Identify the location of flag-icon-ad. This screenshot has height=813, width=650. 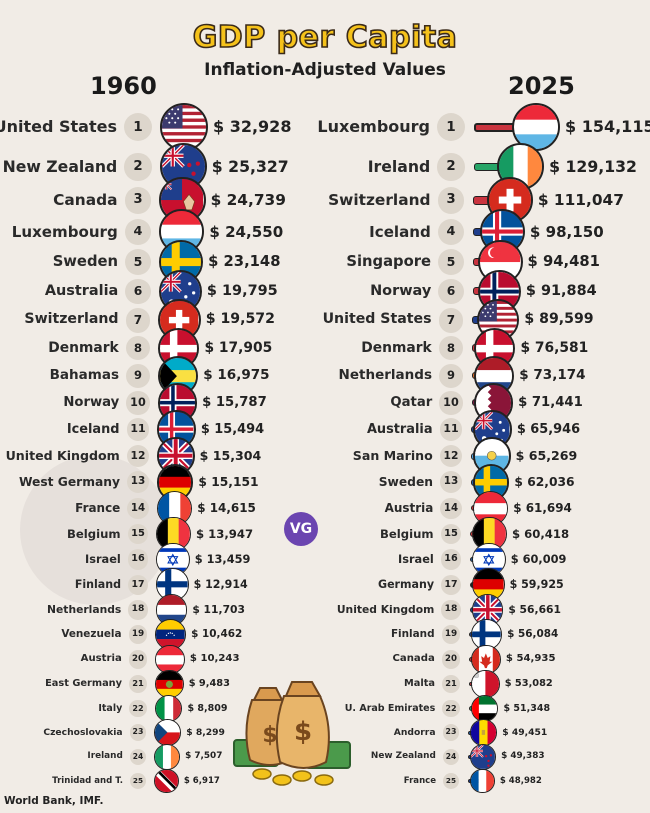
(484, 733).